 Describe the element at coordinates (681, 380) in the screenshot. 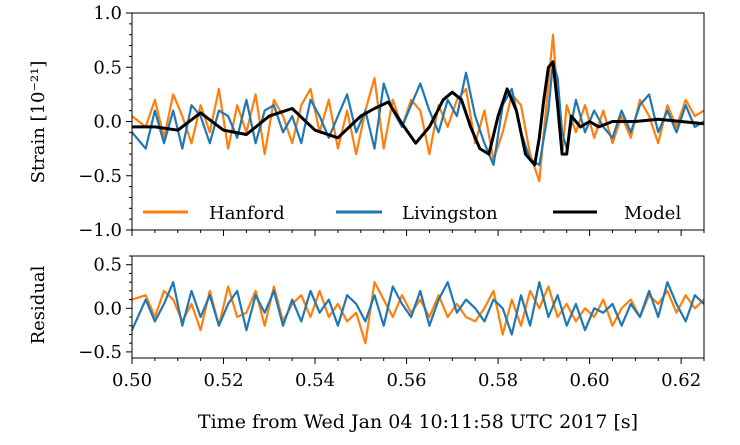

I see `x-tick-label: 0.62` at that location.